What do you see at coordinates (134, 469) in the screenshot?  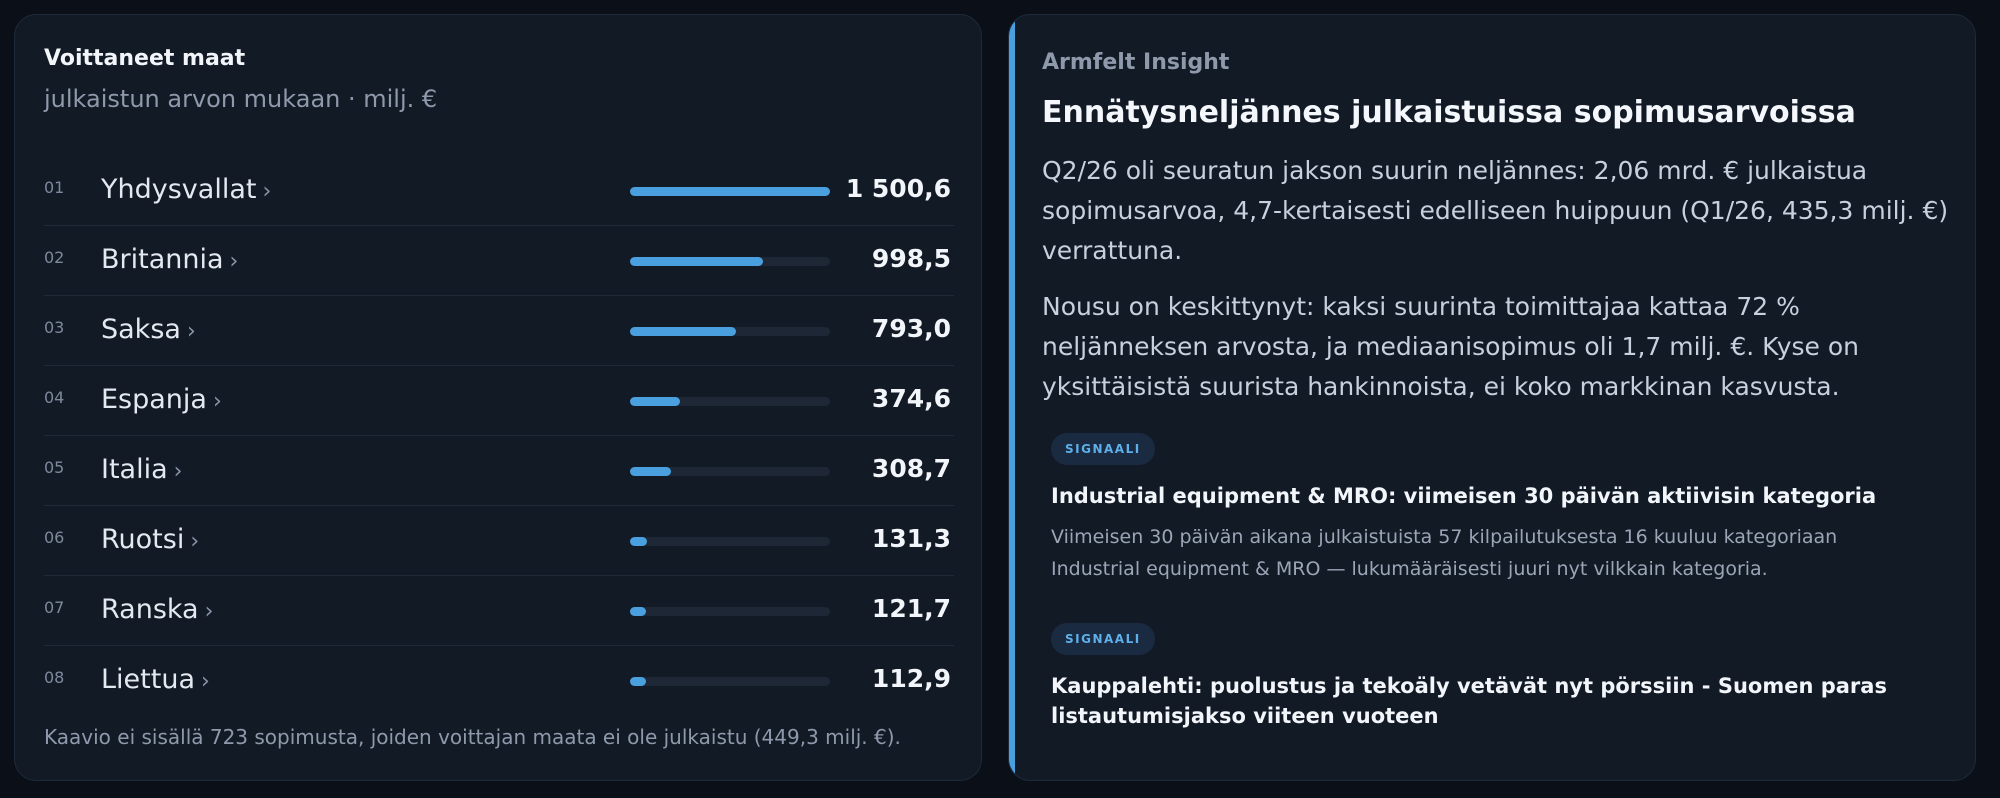 I see `country-name: Italia` at bounding box center [134, 469].